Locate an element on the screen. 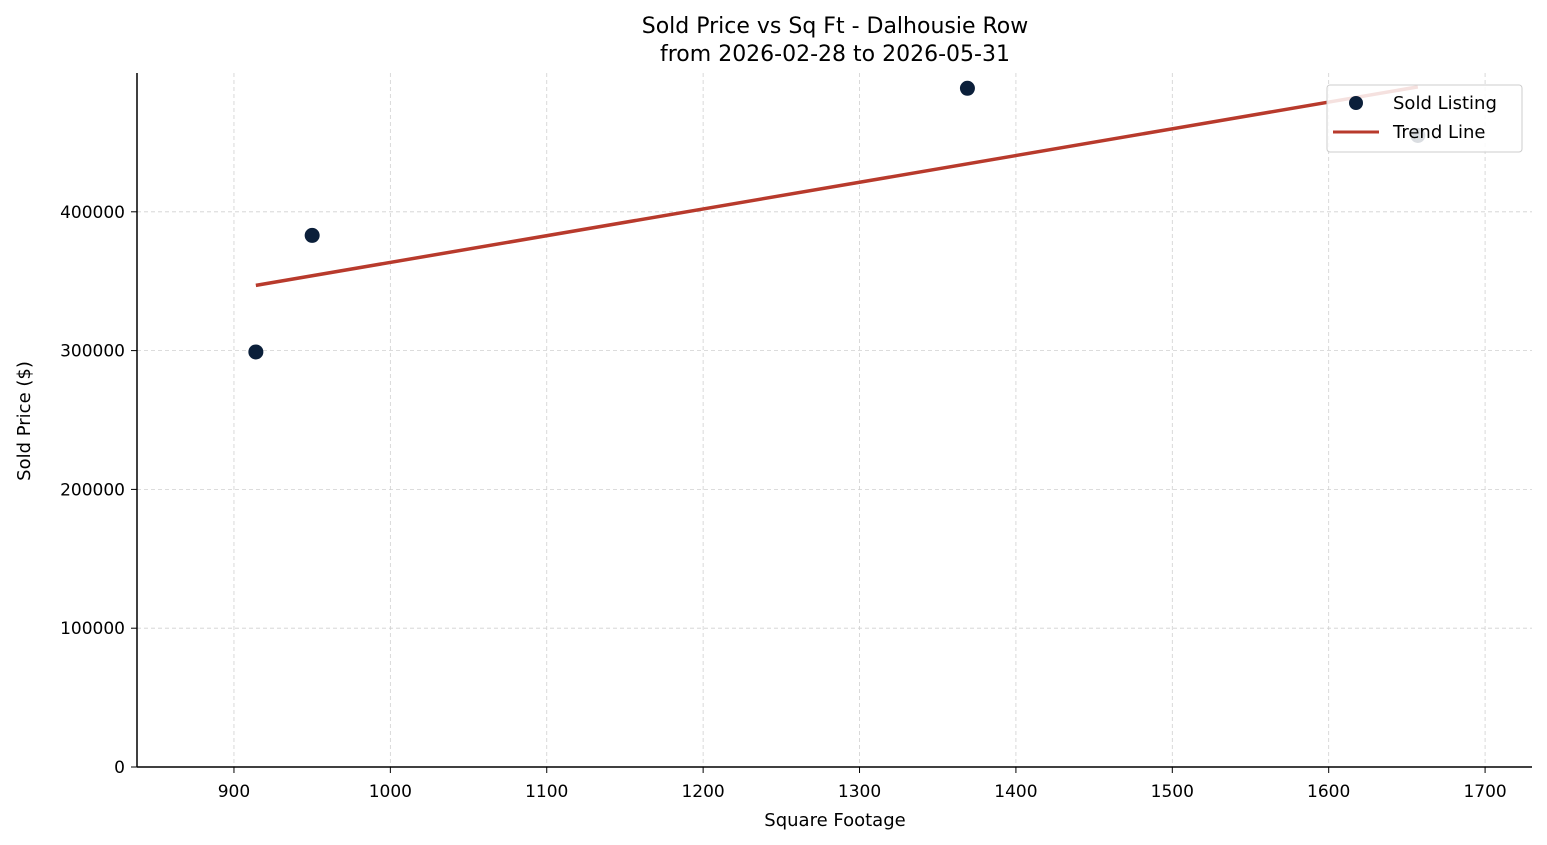 This screenshot has width=1547, height=845. y-tick-label: 200000 is located at coordinates (92, 490).